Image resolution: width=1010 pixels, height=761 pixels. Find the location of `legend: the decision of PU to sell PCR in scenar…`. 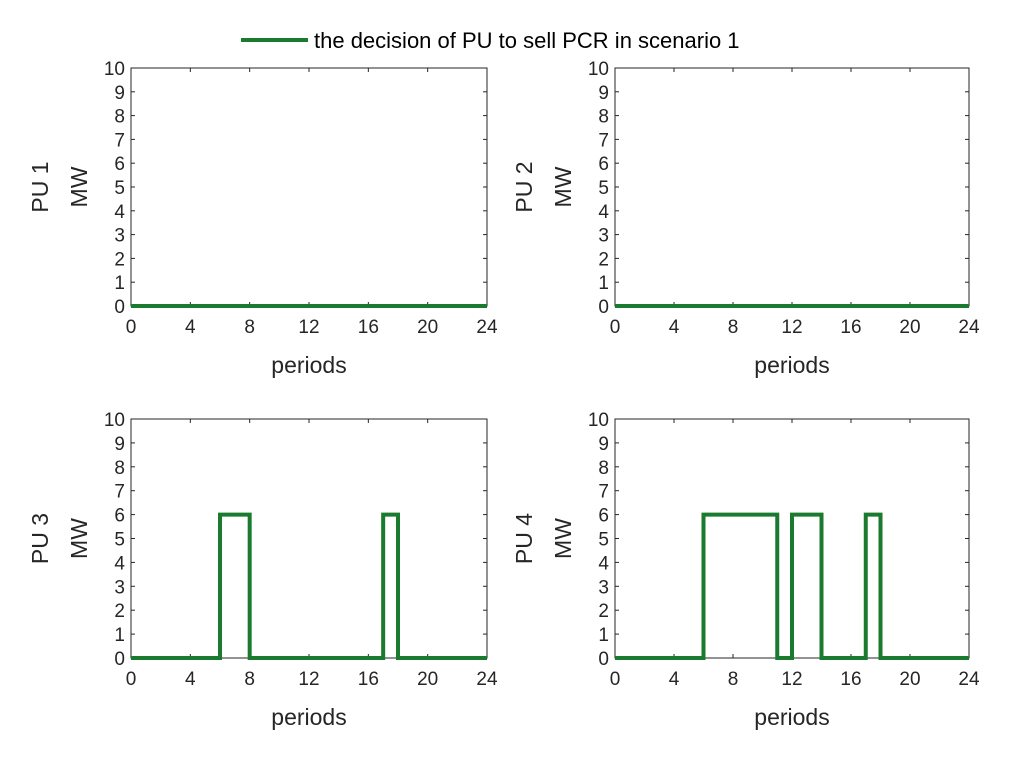

legend: the decision of PU to sell PCR in scenar… is located at coordinates (490, 40).